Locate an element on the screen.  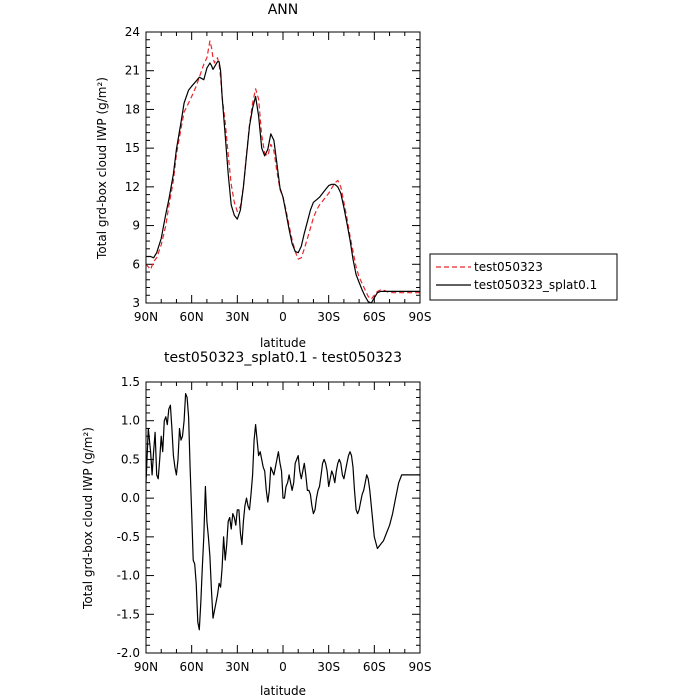
top-x-tick-label: 90S is located at coordinates (420, 317).